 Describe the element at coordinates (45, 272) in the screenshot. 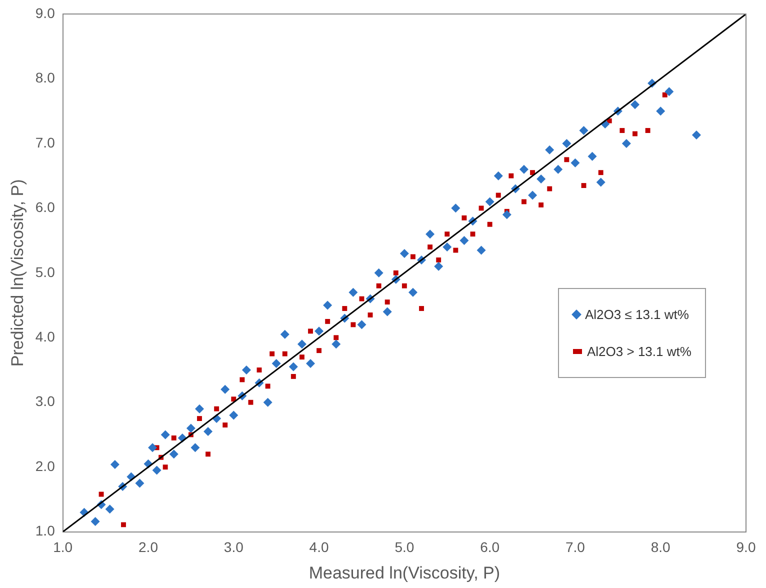

I see `y-tick-label: 5.0` at that location.